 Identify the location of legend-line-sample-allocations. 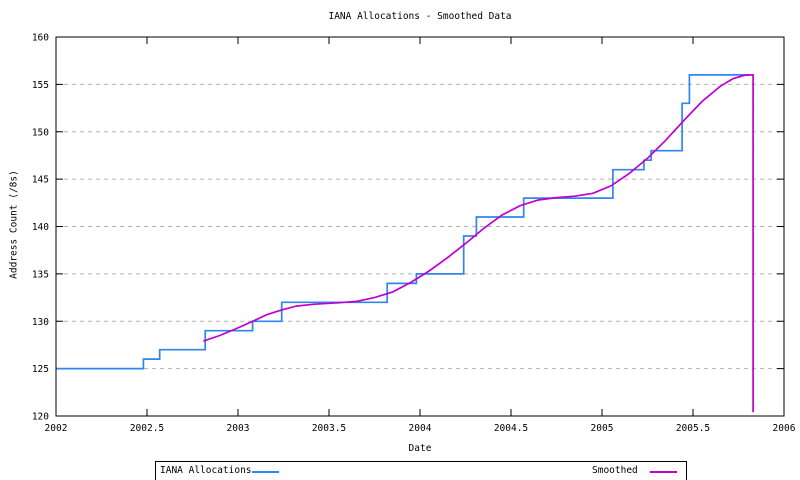
(265, 472).